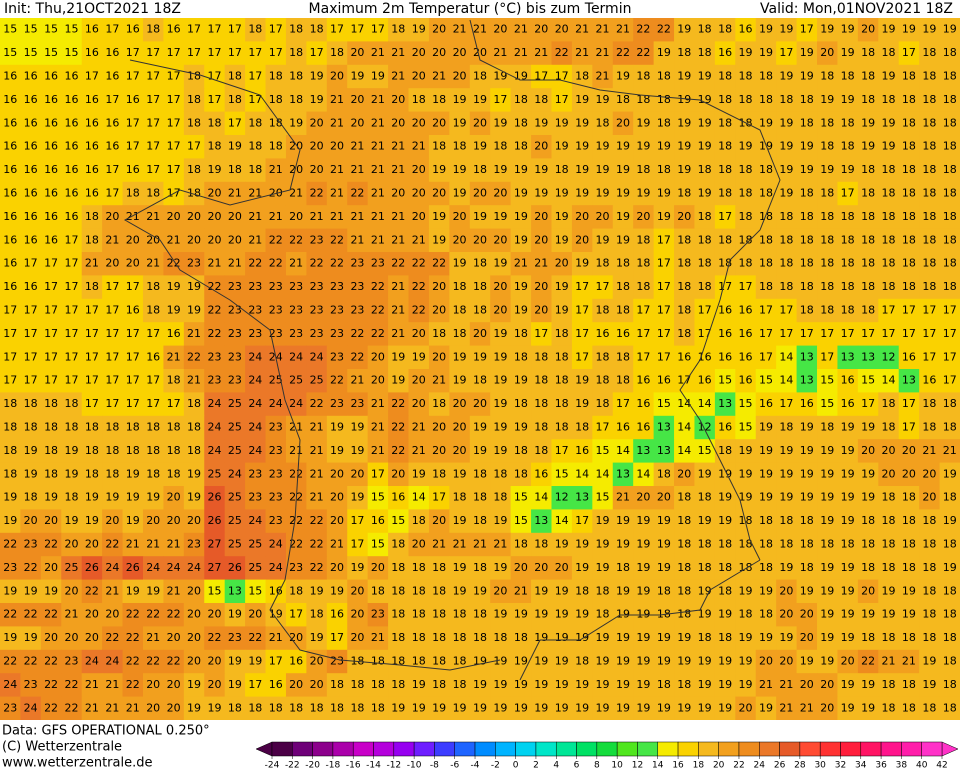 The width and height of the screenshot is (960, 780). What do you see at coordinates (922, 766) in the screenshot?
I see `colorbar-tick-label: 40` at bounding box center [922, 766].